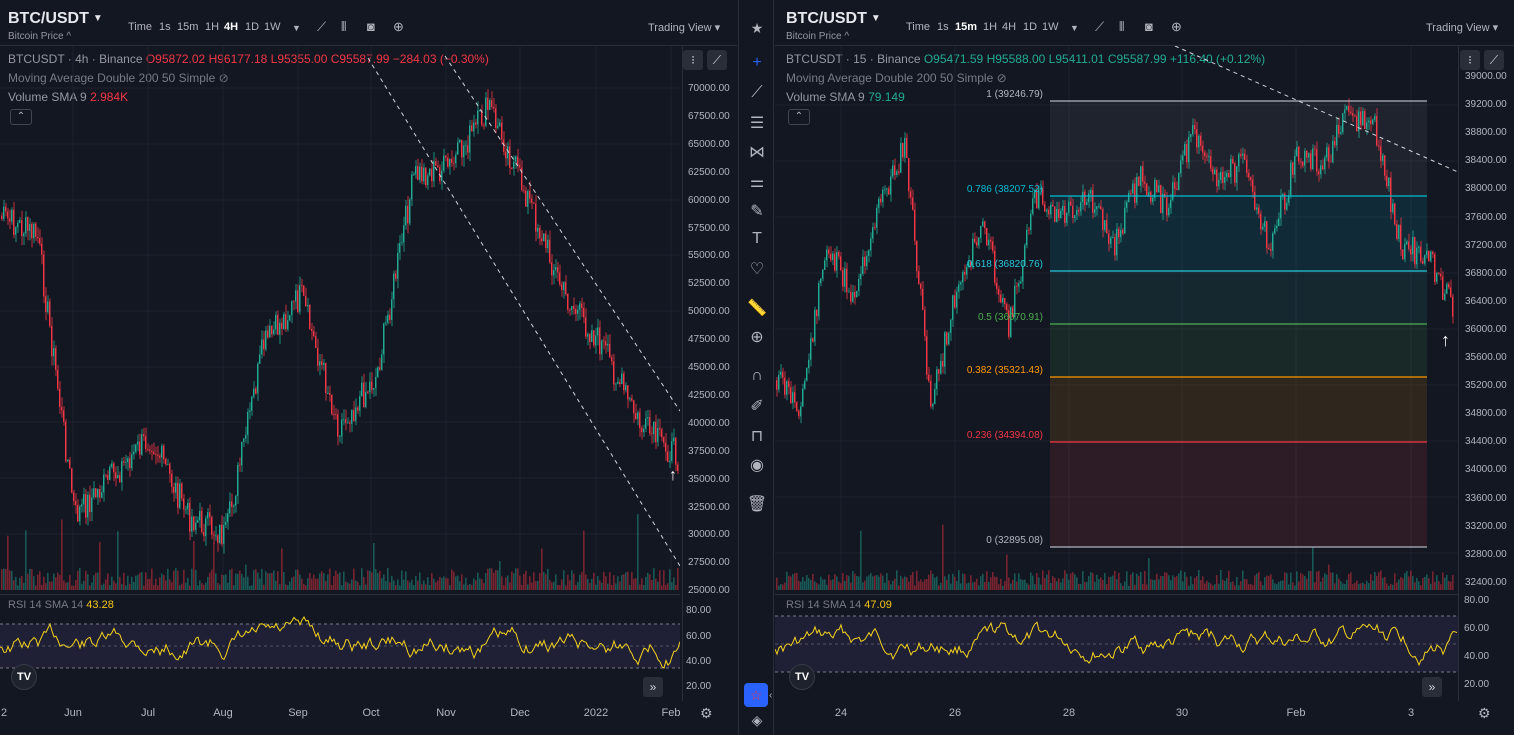 Image resolution: width=1514 pixels, height=735 pixels. What do you see at coordinates (118, 78) in the screenshot?
I see `left-ma-legend: Moving Average Double 200 50 Simple ⊘` at bounding box center [118, 78].